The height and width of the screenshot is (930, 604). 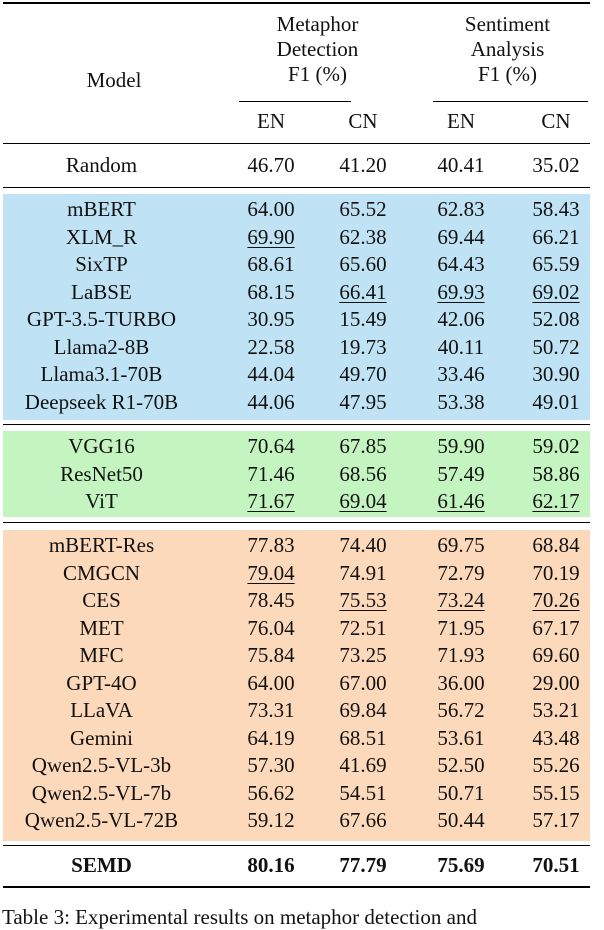 What do you see at coordinates (461, 684) in the screenshot?
I see `score-cell: 36.00` at bounding box center [461, 684].